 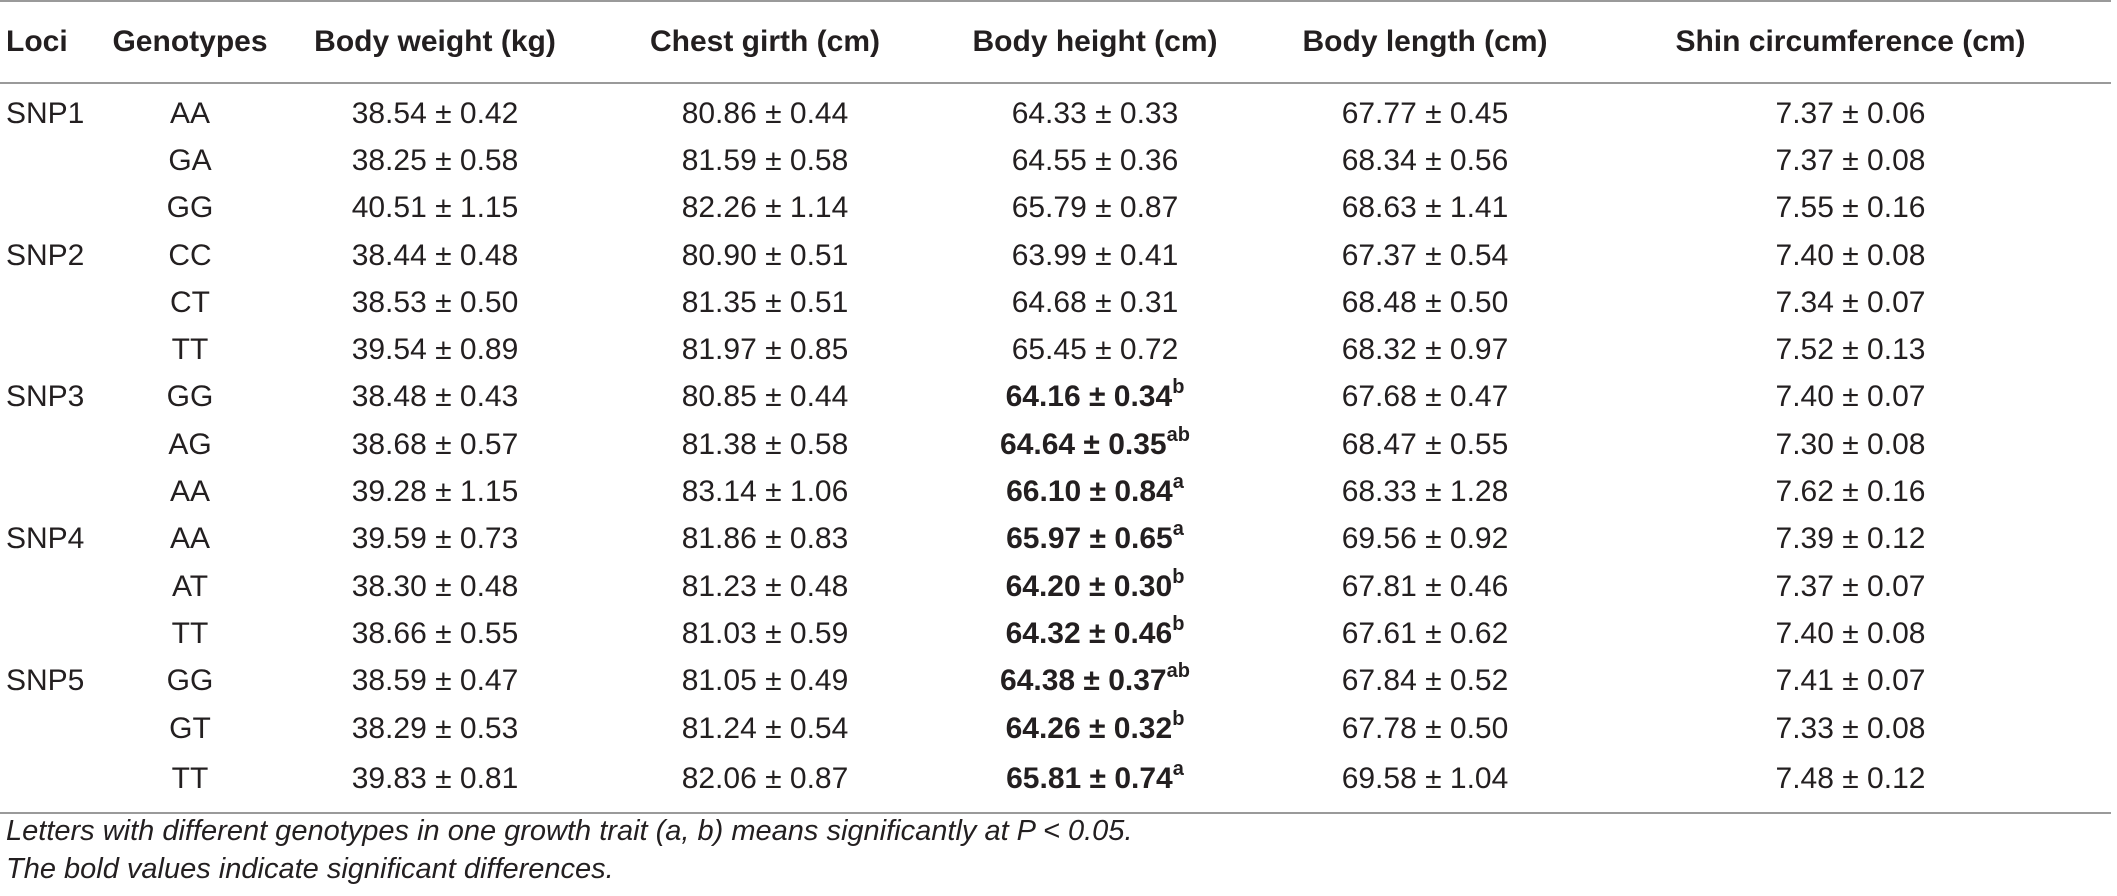 What do you see at coordinates (435, 492) in the screenshot?
I see `cell-body-weight: 39.28 ± 1.15` at bounding box center [435, 492].